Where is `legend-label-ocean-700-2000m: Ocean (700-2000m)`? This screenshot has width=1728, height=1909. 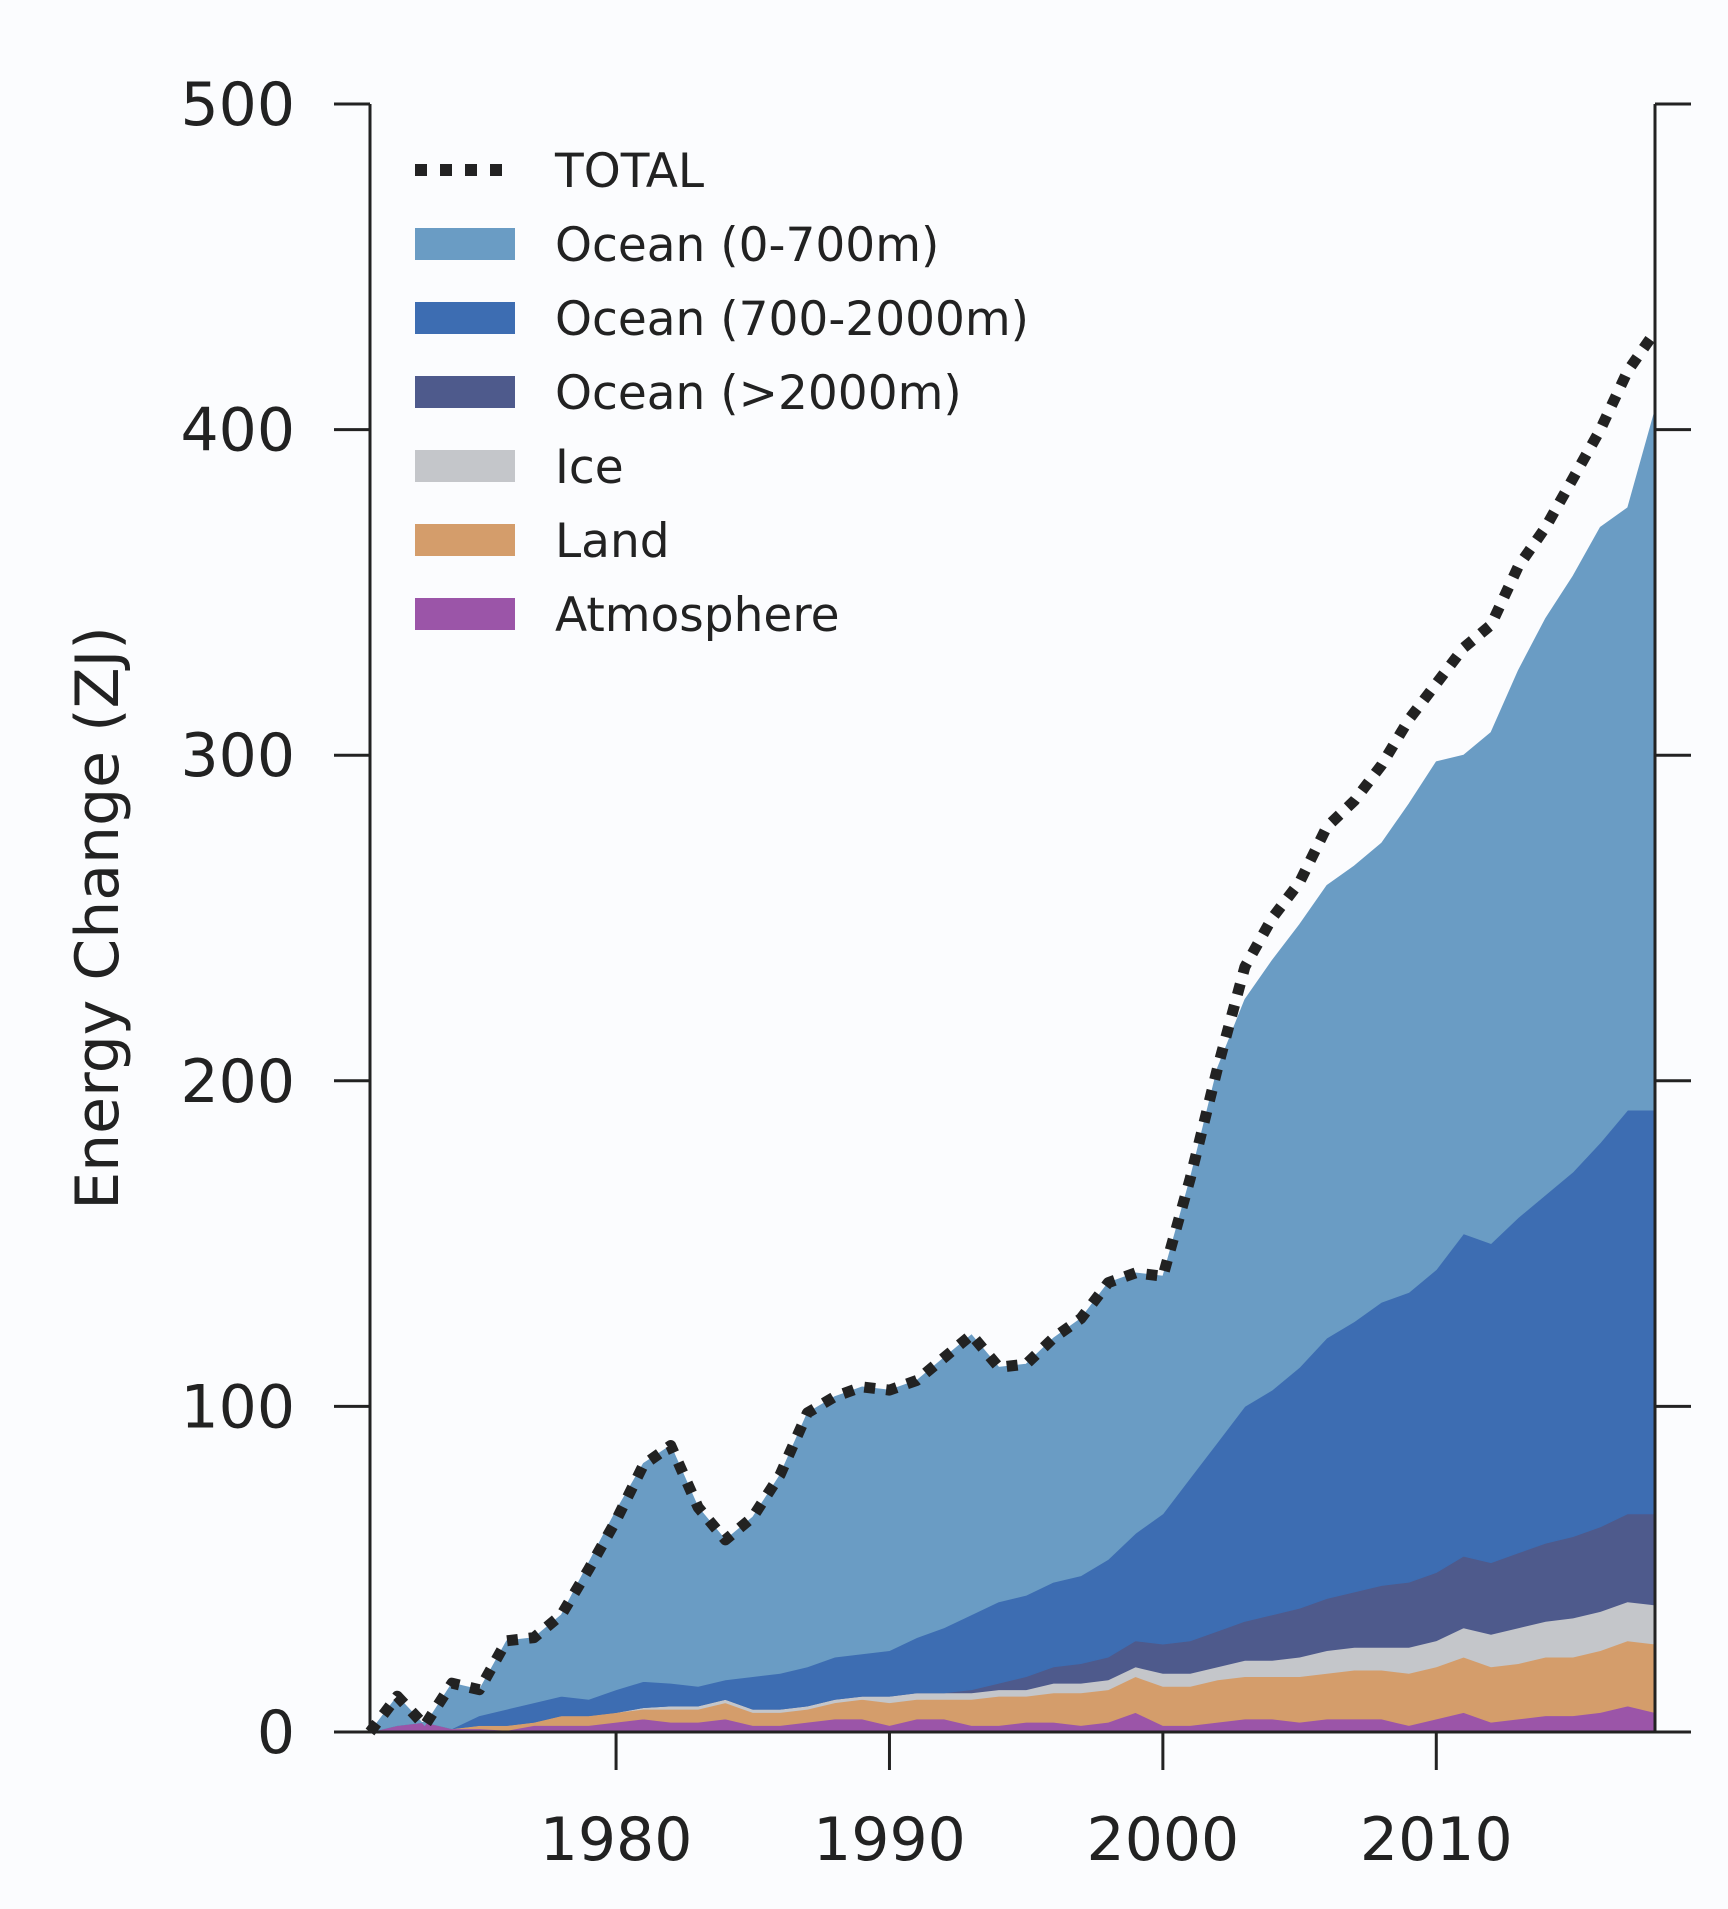 legend-label-ocean-700-2000m: Ocean (700-2000m) is located at coordinates (792, 319).